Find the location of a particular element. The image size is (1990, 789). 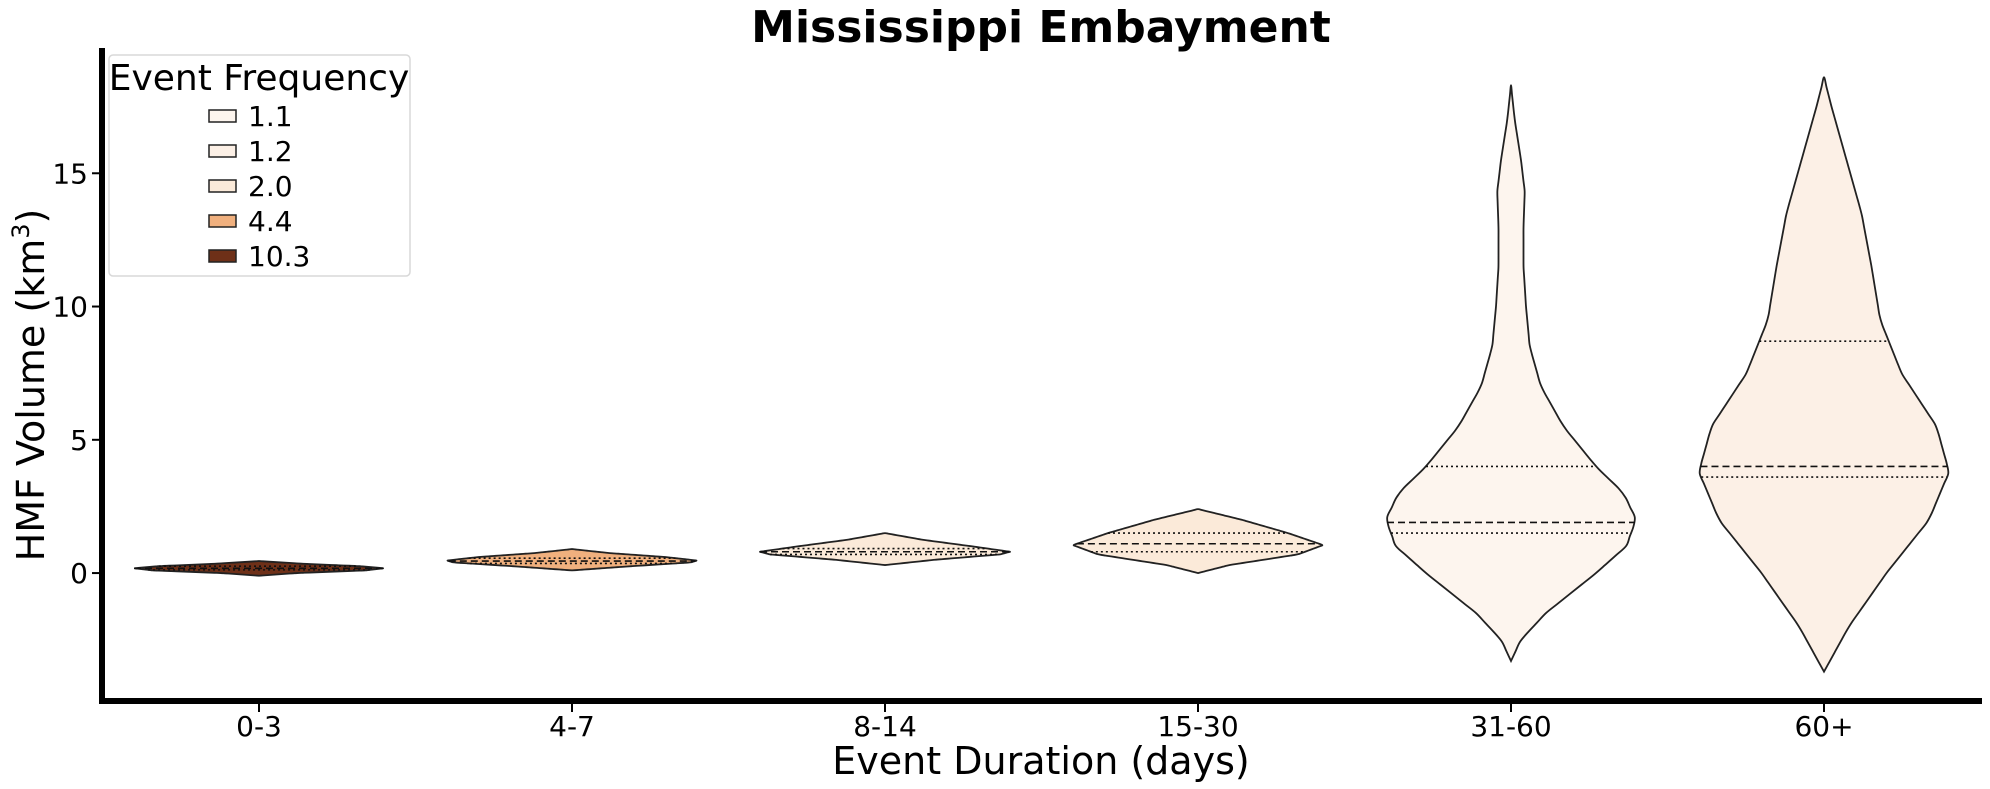

y-tick-group: 0 5 10 15 is located at coordinates (75, 373).